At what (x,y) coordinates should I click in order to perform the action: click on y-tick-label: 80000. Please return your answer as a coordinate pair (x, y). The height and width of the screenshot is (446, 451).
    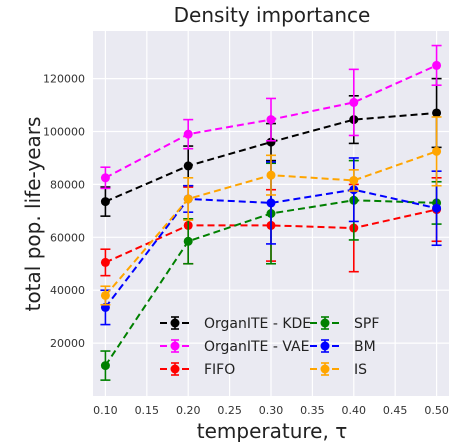
    Looking at the image, I should click on (67, 184).